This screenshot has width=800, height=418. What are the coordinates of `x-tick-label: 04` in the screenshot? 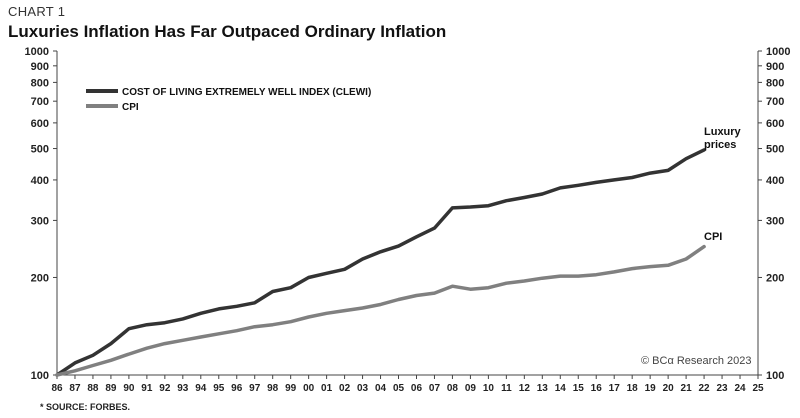 It's located at (381, 388).